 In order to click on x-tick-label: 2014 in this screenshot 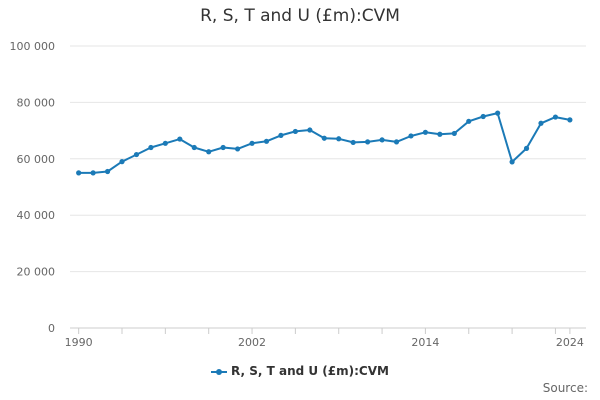, I will do `click(425, 342)`.